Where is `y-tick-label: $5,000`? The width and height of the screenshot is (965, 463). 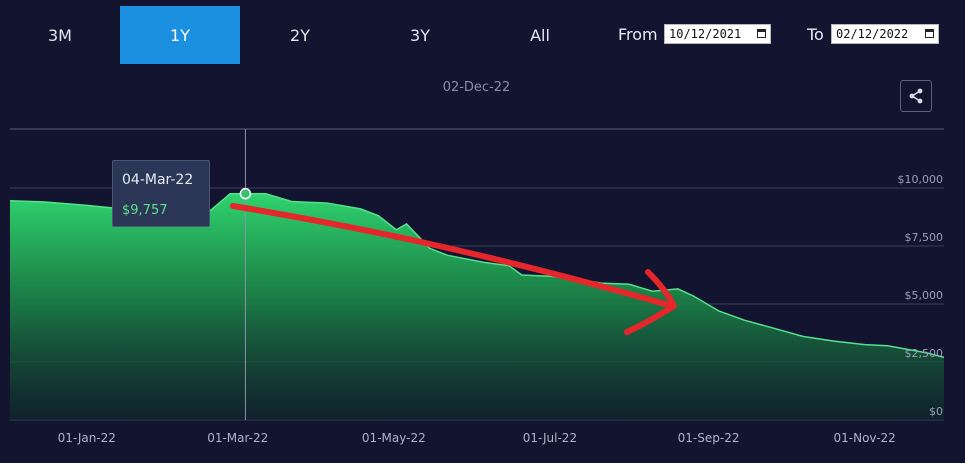 y-tick-label: $5,000 is located at coordinates (924, 295).